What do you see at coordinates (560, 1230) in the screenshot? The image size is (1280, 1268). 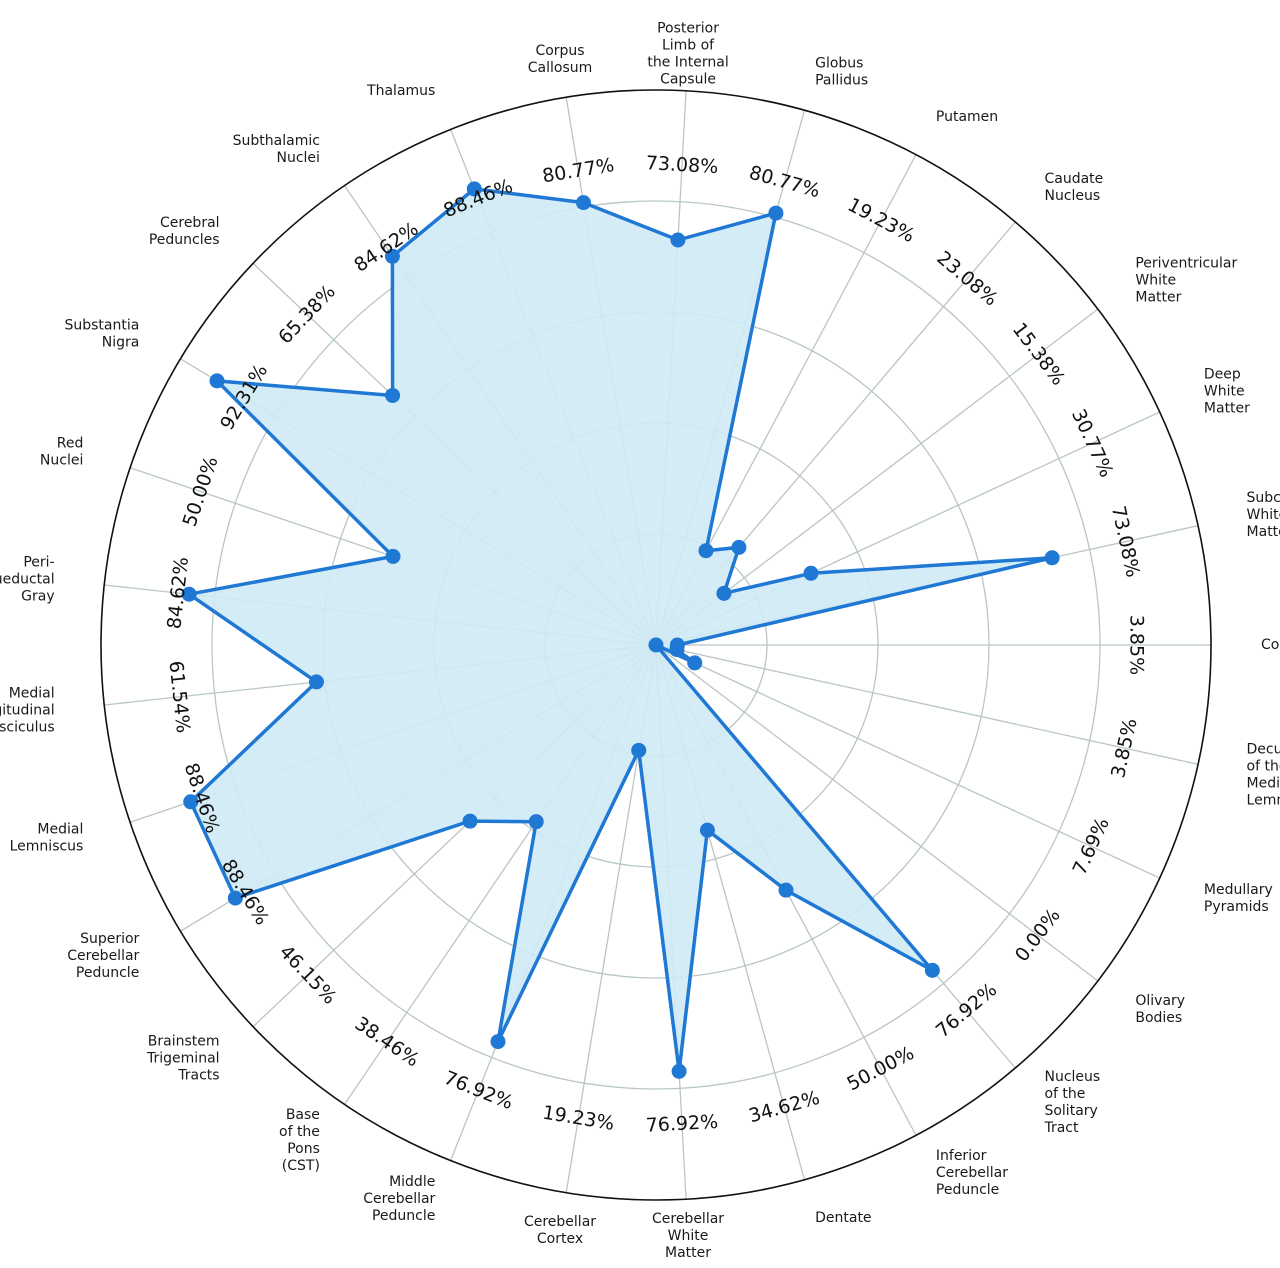 I see `category-label-21: Cerebellar Cortex` at bounding box center [560, 1230].